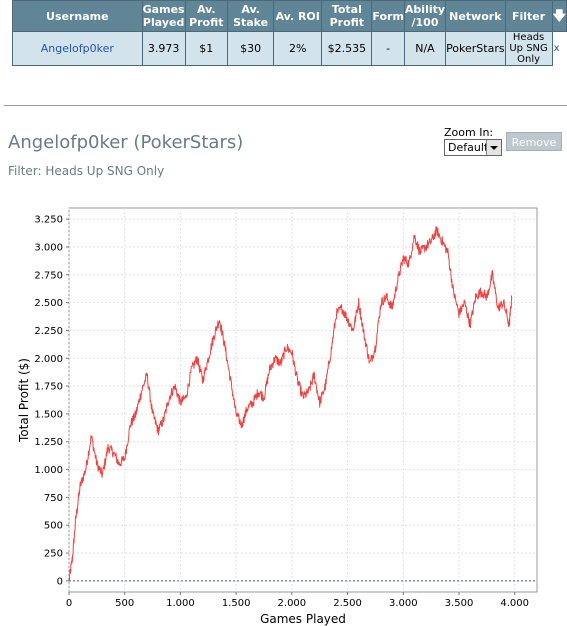 This screenshot has height=626, width=567. I want to click on username-link: Angelofp0ker, so click(77, 48).